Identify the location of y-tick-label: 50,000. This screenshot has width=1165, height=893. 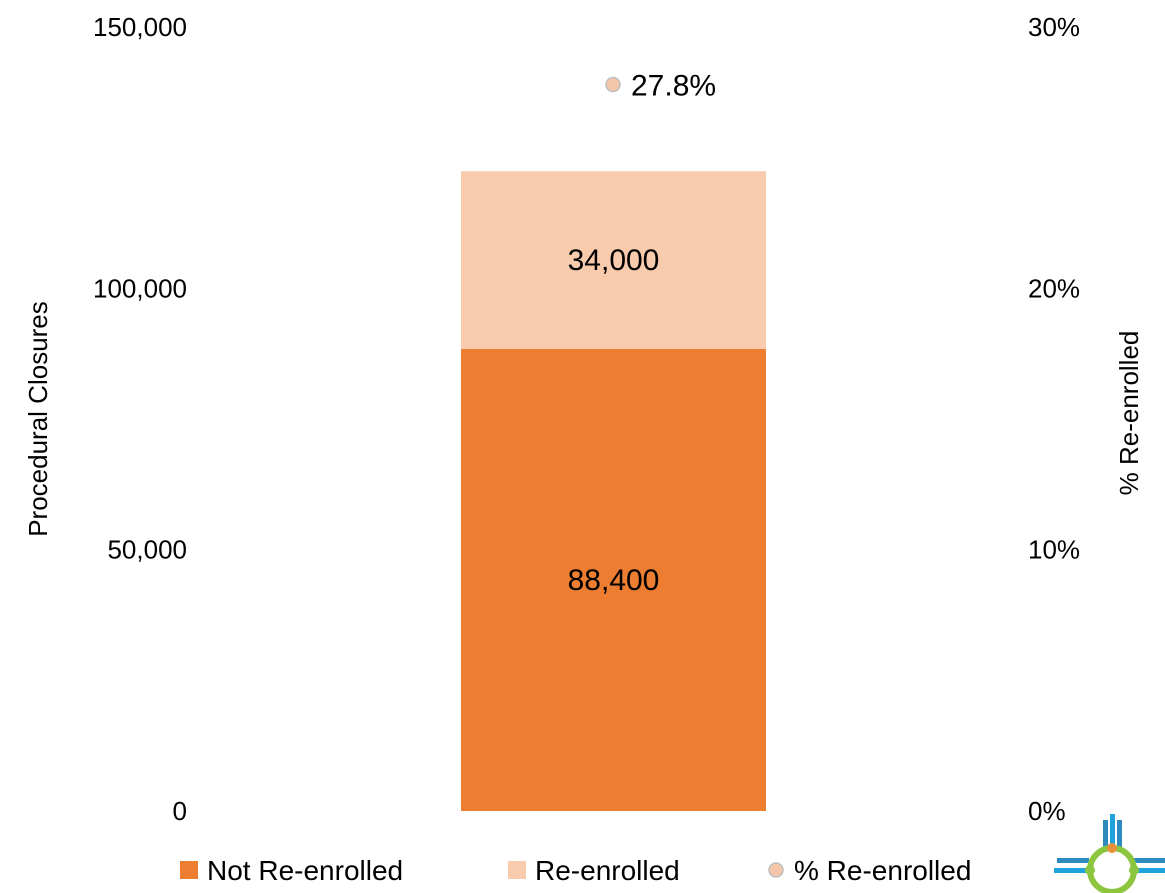
(147, 550).